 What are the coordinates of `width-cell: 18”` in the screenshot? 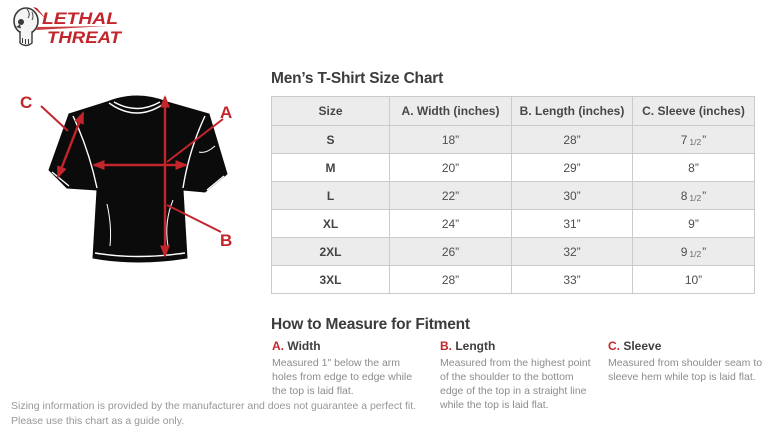 It's located at (450, 139).